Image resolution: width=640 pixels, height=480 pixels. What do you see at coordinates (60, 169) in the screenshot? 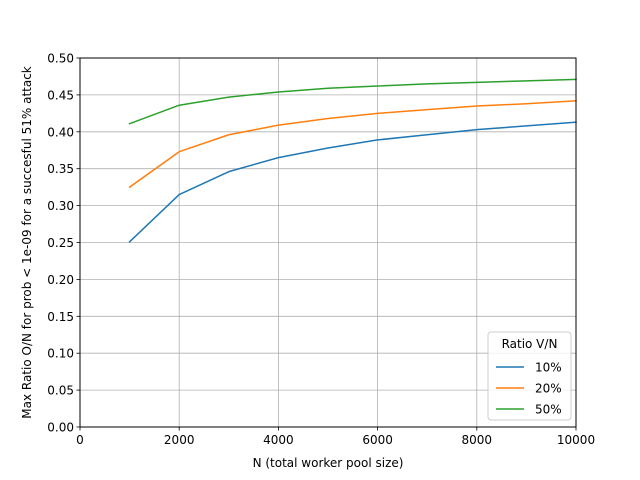
I see `y-tick-label: 0.35` at bounding box center [60, 169].